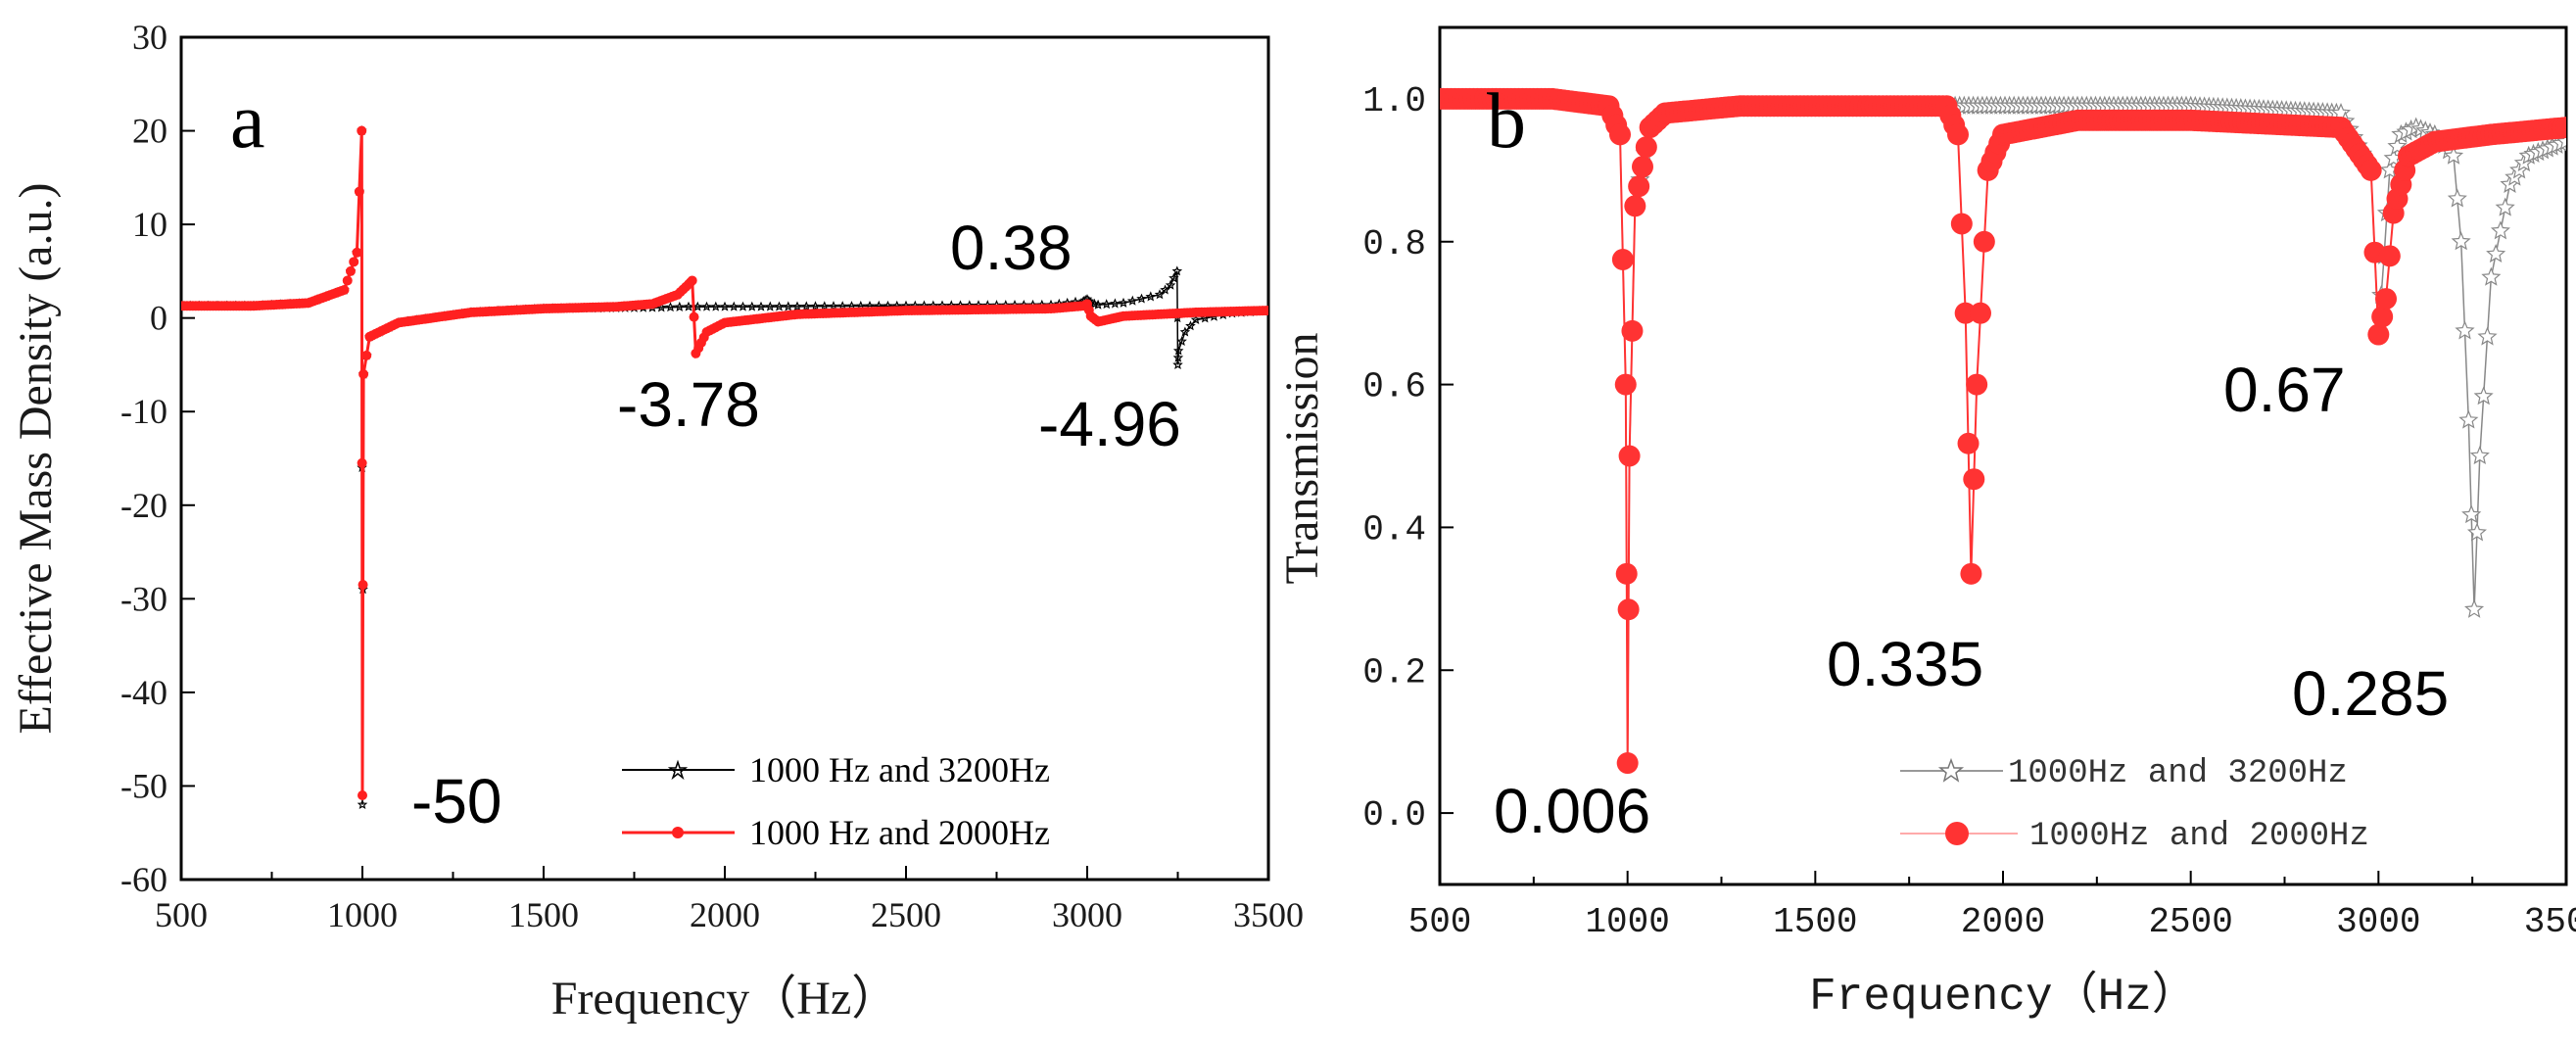  What do you see at coordinates (1302, 459) in the screenshot?
I see `panel-b-y-label: Transmission` at bounding box center [1302, 459].